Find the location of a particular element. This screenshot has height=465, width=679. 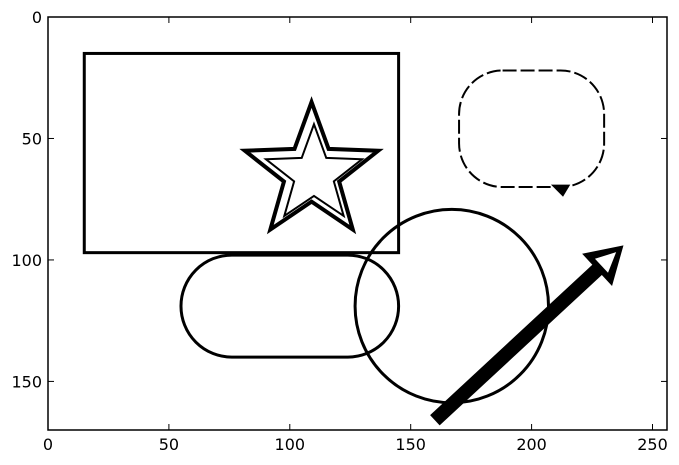

x-tick-label: 250 is located at coordinates (652, 444).